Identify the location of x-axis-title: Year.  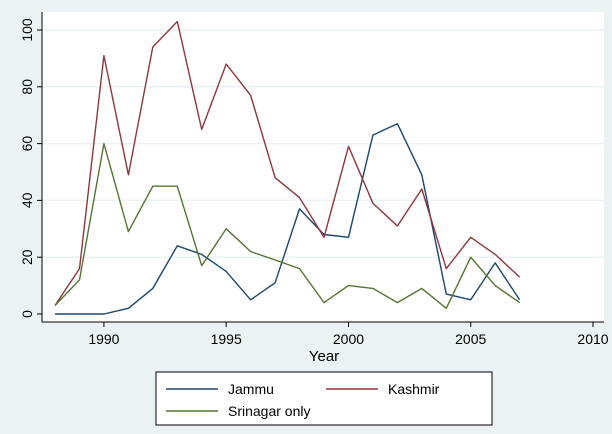
(324, 356).